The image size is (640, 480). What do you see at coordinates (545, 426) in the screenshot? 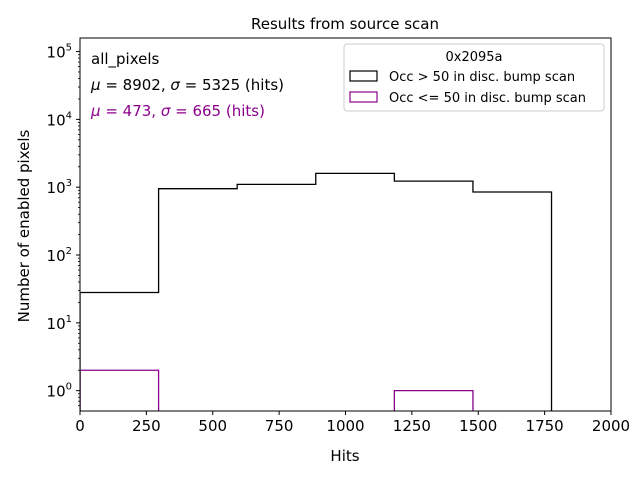
I see `x-tick-label-7: 1750` at bounding box center [545, 426].